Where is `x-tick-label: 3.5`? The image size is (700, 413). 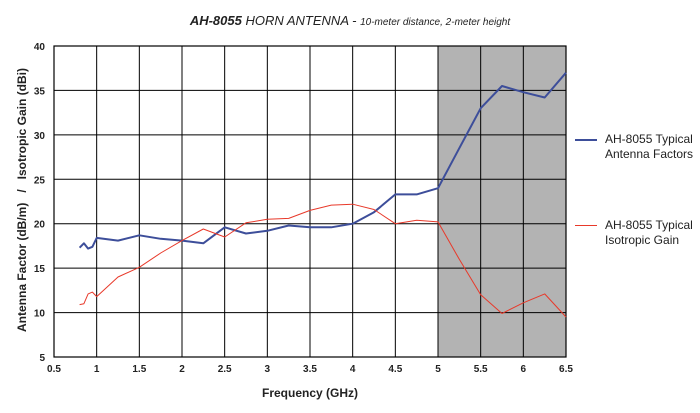 x-tick-label: 3.5 is located at coordinates (310, 369).